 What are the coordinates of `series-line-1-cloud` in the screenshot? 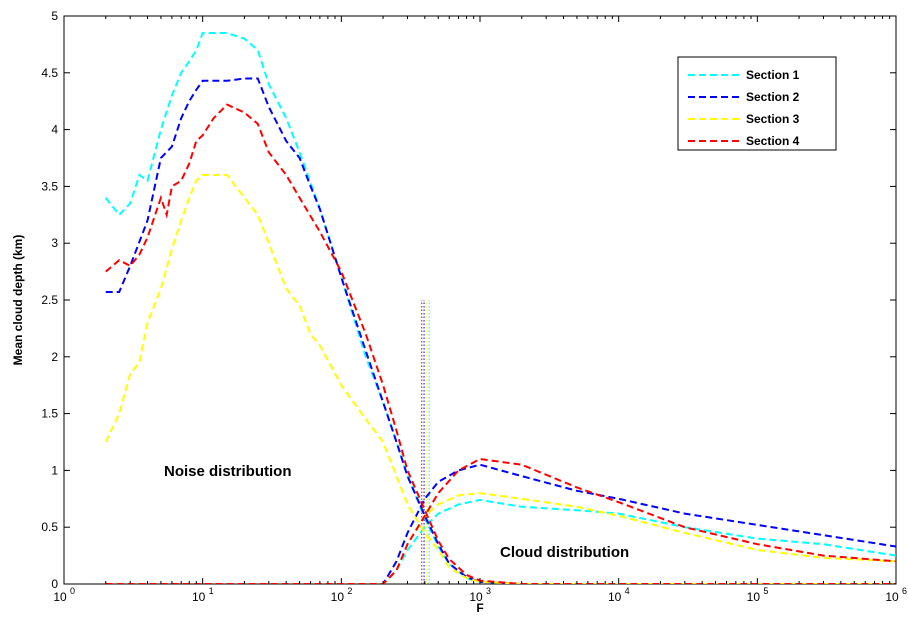 It's located at (500, 541).